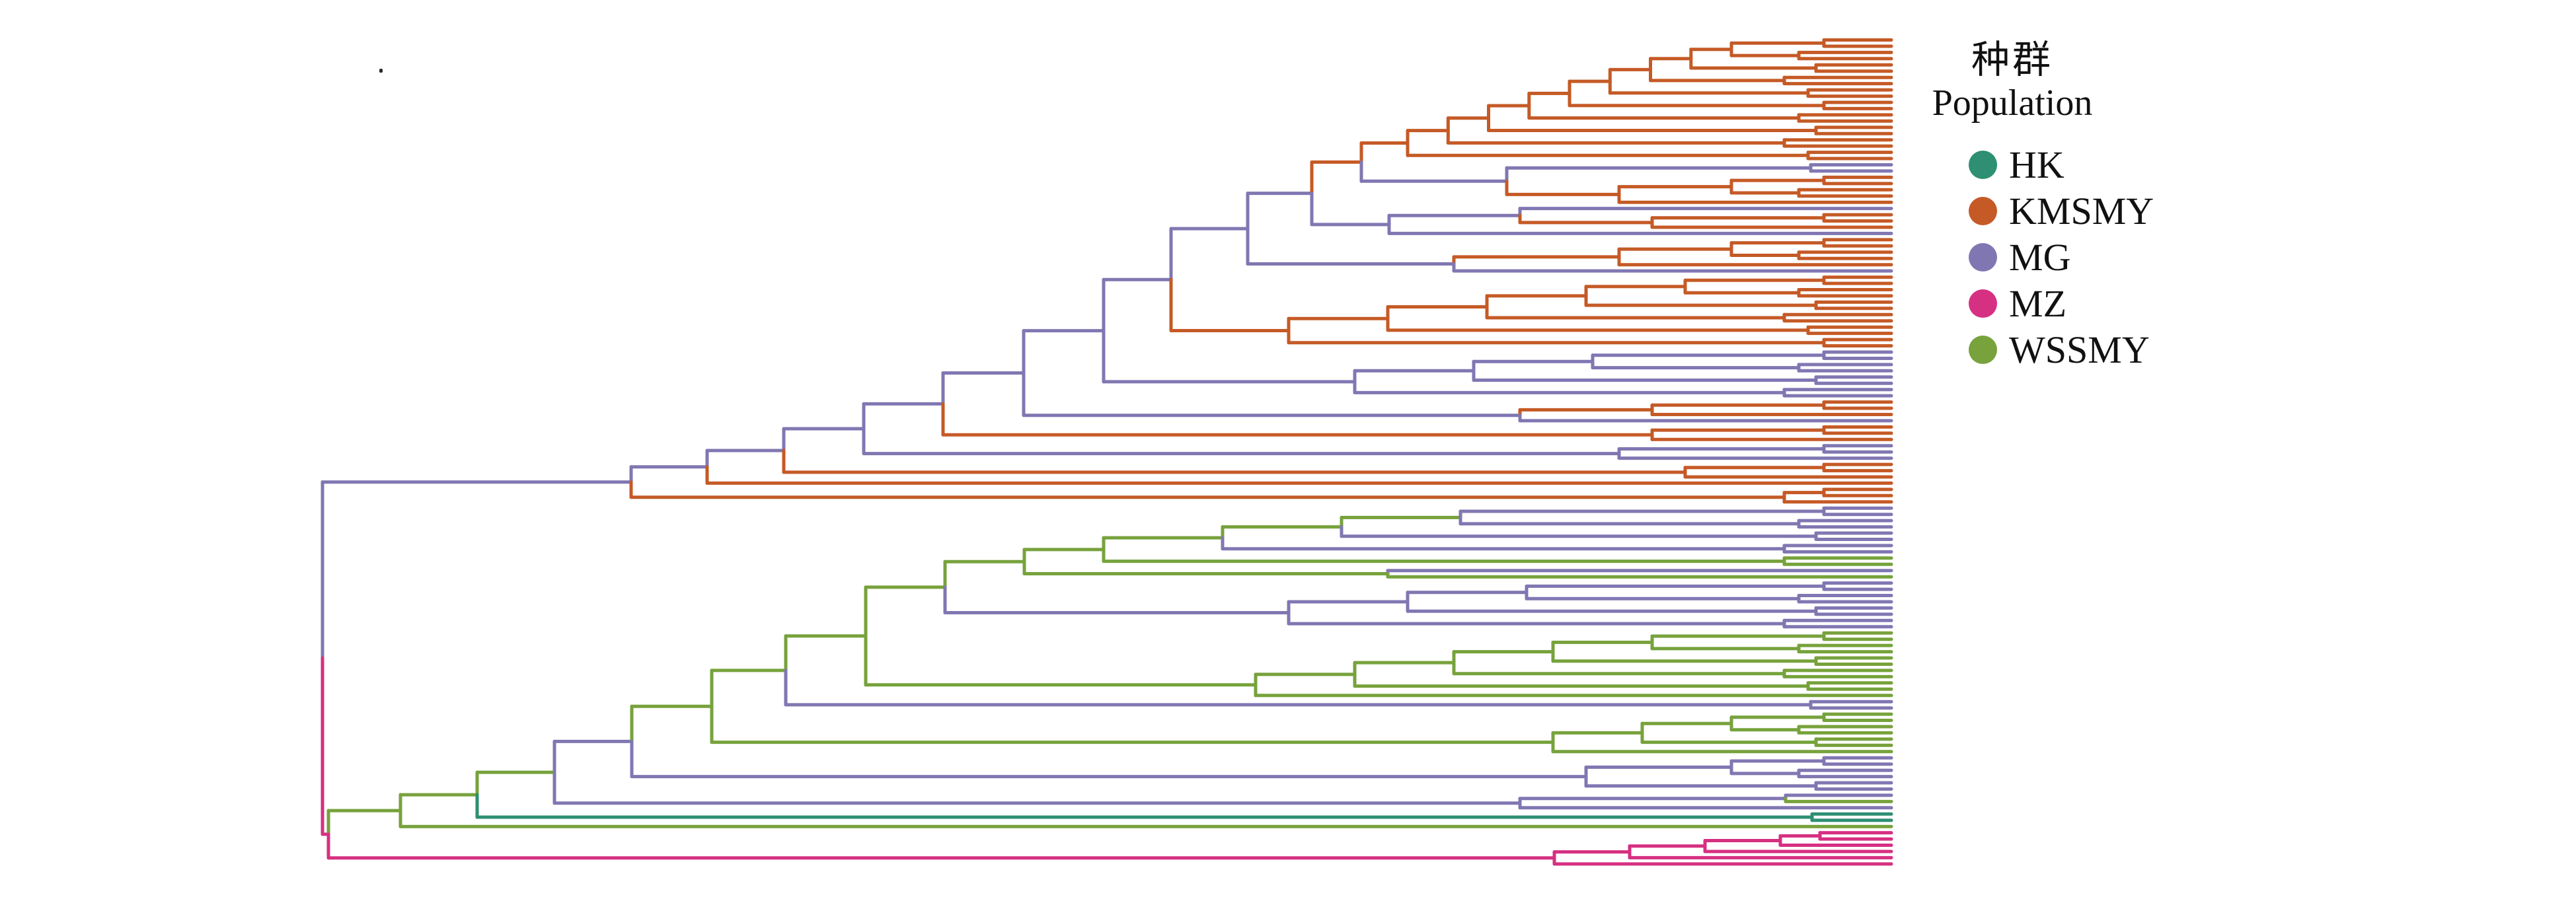 This screenshot has height=905, width=2576. I want to click on legend-item-label: MZ, so click(2038, 303).